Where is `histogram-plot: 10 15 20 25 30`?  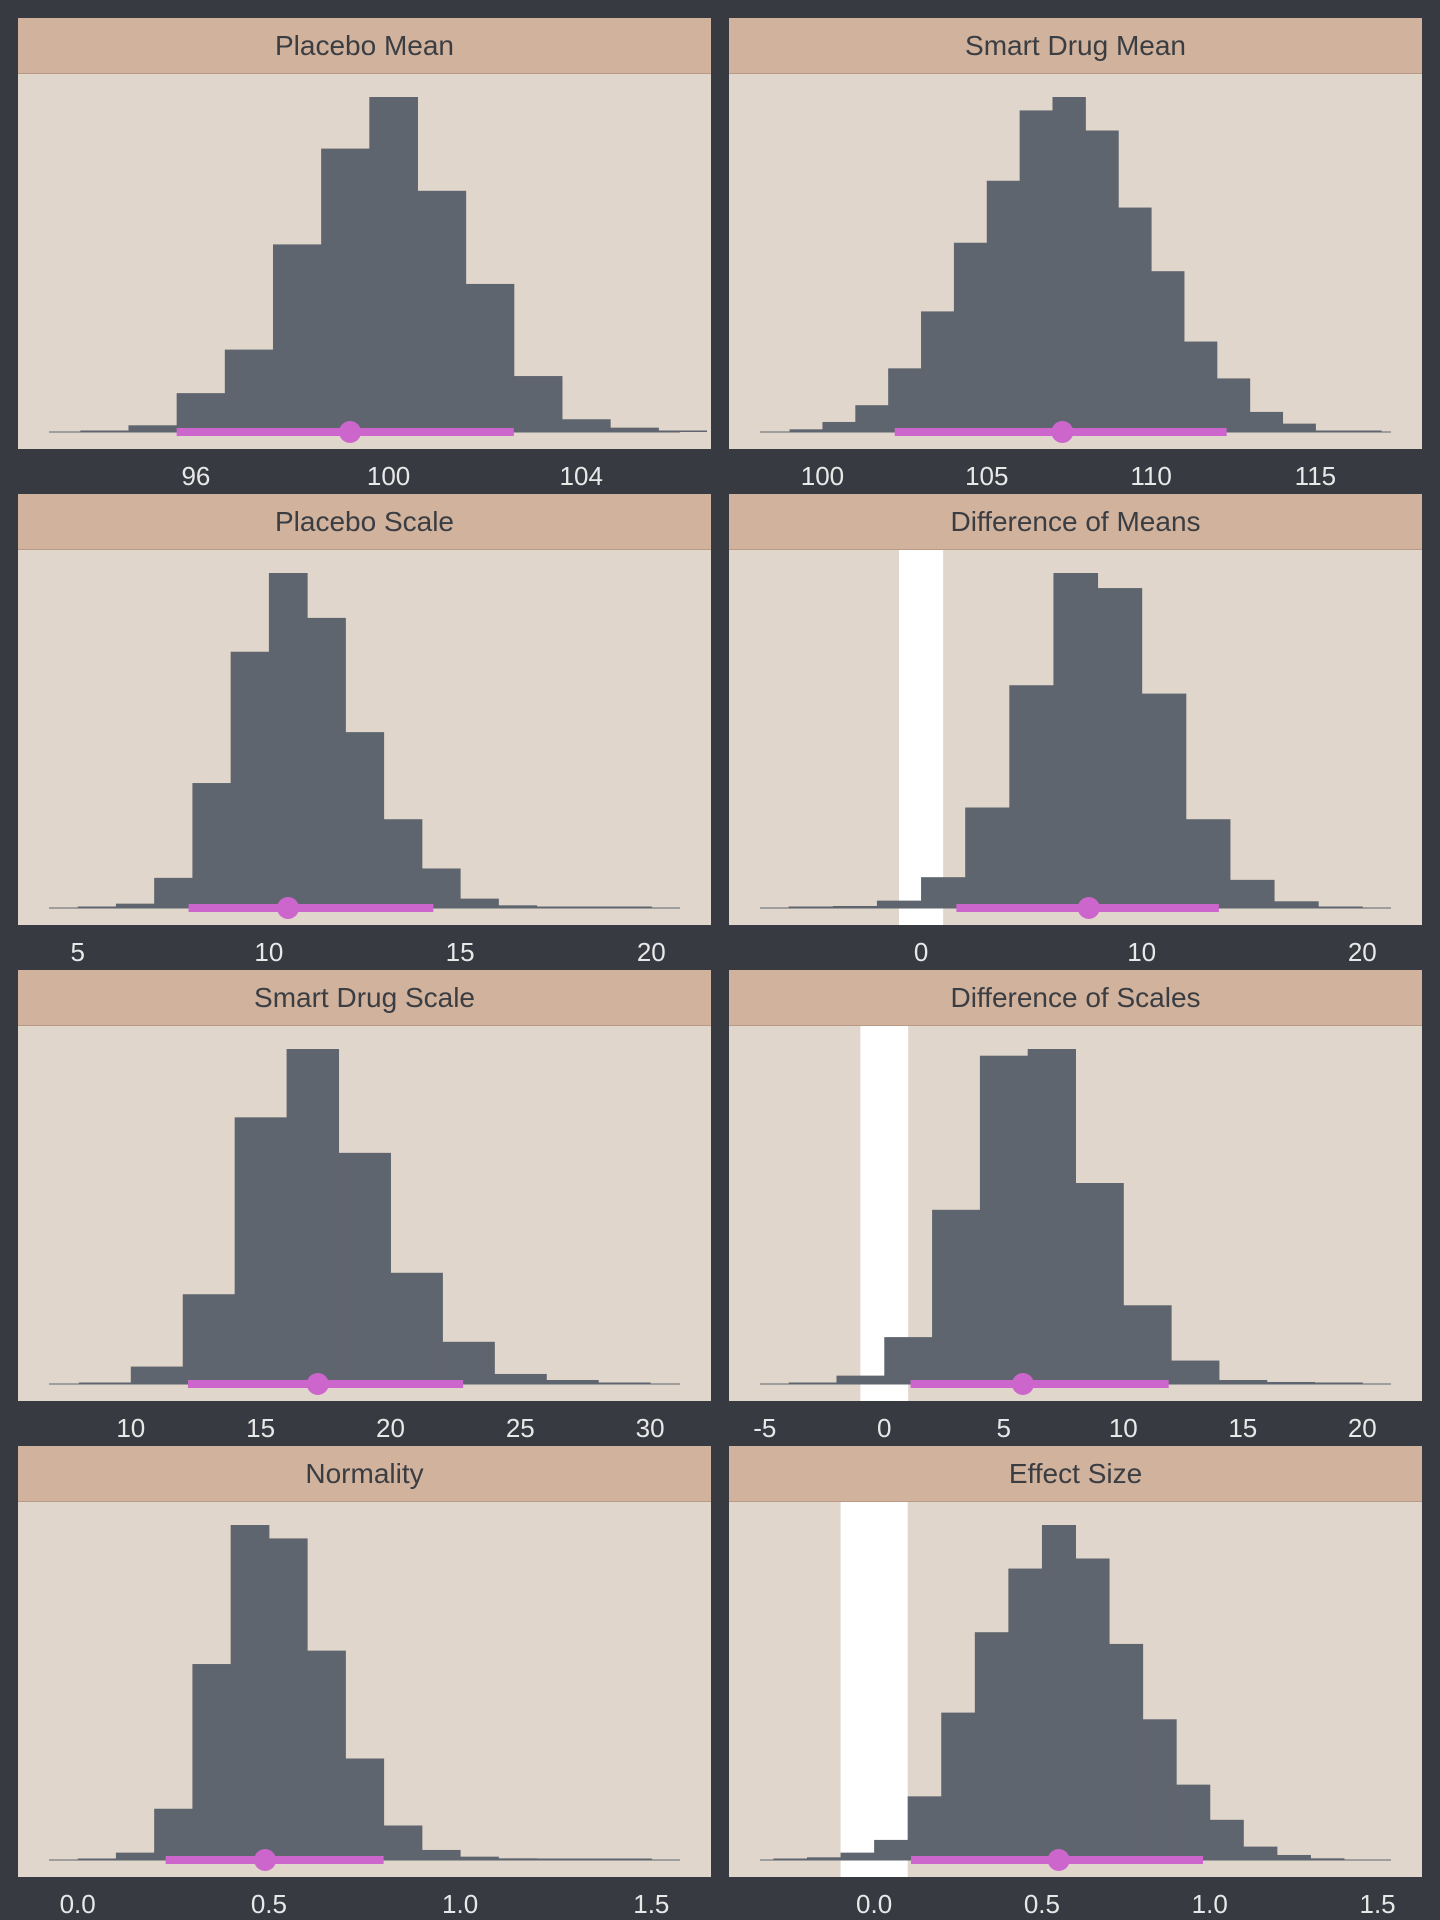
histogram-plot: 10 15 20 25 30 is located at coordinates (364, 1234).